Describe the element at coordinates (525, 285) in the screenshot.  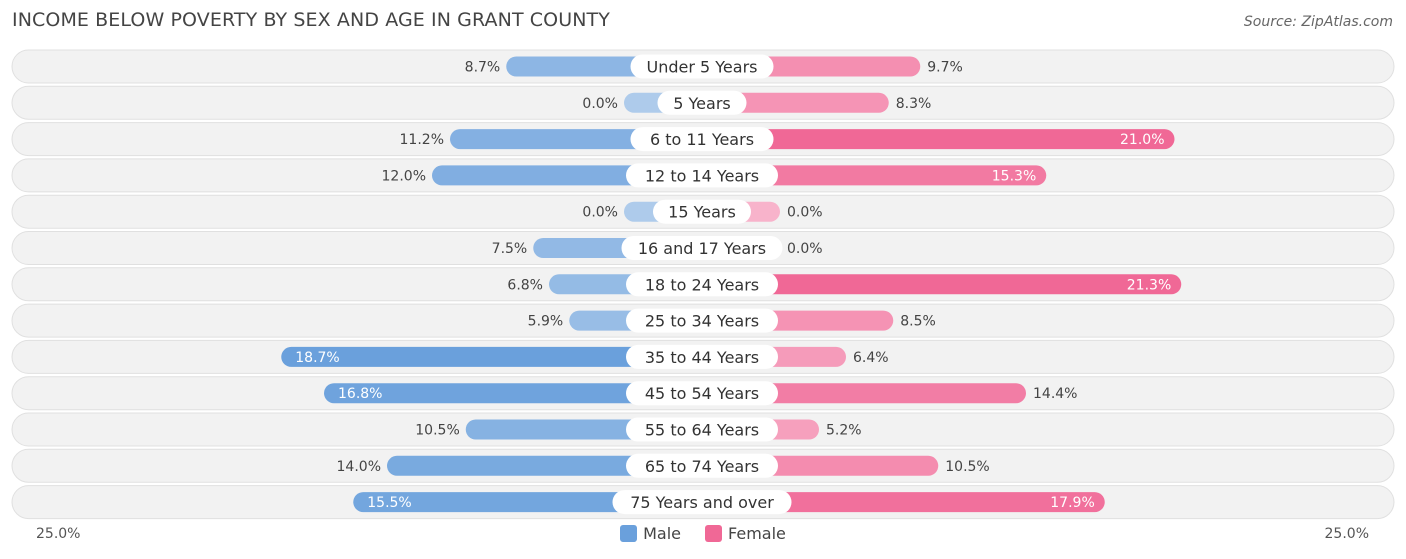
I see `value-label-male: 6.8%` at that location.